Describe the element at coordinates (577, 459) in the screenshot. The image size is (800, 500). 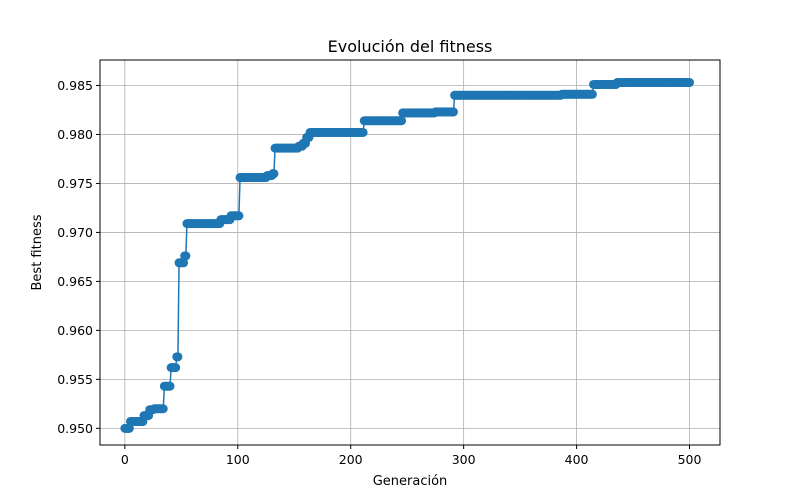
I see `x-tick-label: 400` at that location.